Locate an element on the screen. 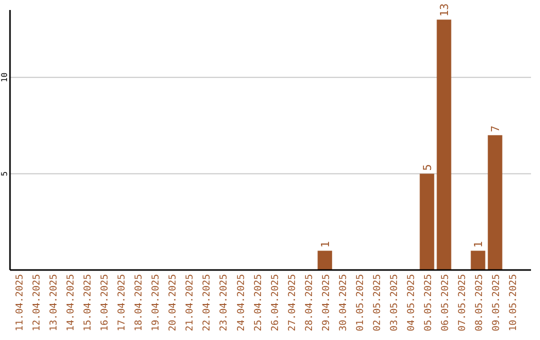  x-tick-label: 11.04.2025 is located at coordinates (20, 303).